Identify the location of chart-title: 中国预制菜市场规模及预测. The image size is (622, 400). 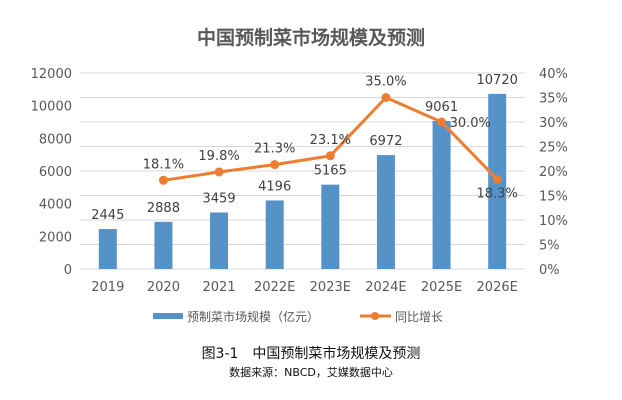
(311, 37).